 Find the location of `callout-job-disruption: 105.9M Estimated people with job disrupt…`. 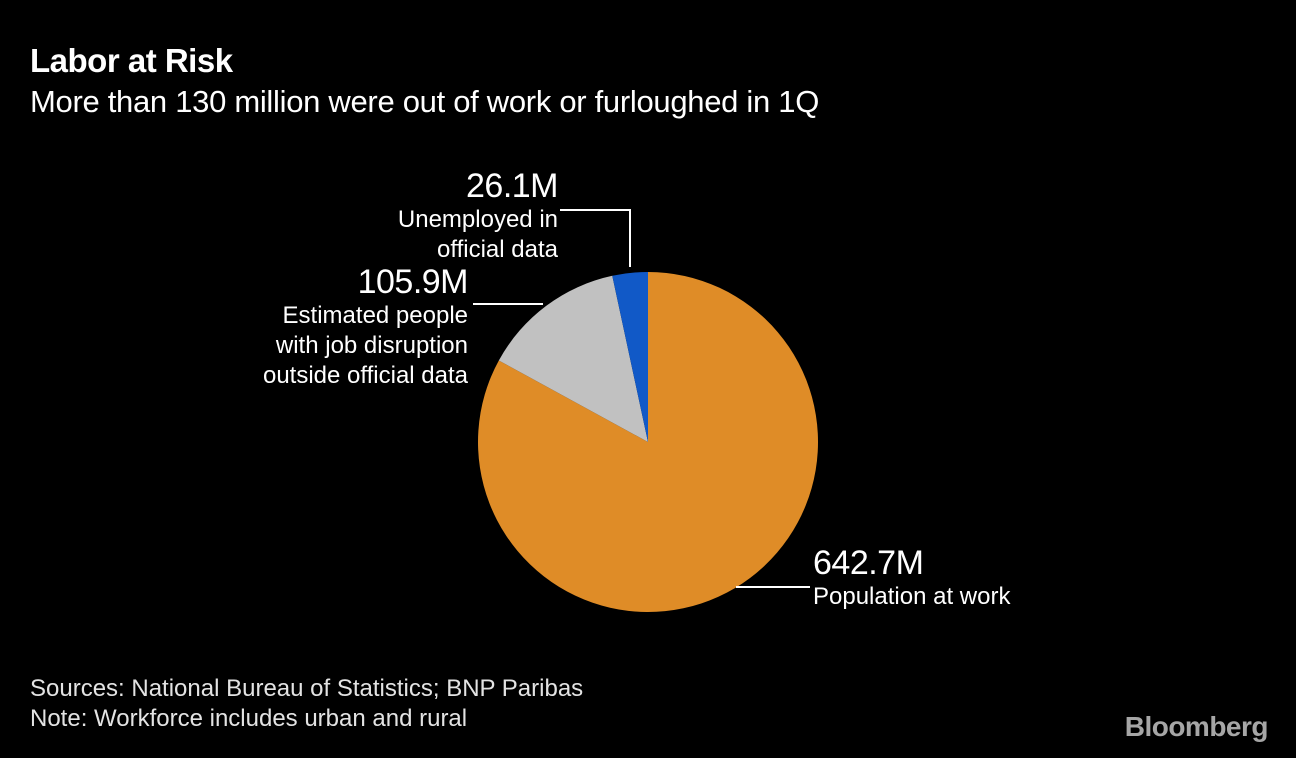

callout-job-disruption: 105.9M Estimated people with job disrupt… is located at coordinates (365, 327).